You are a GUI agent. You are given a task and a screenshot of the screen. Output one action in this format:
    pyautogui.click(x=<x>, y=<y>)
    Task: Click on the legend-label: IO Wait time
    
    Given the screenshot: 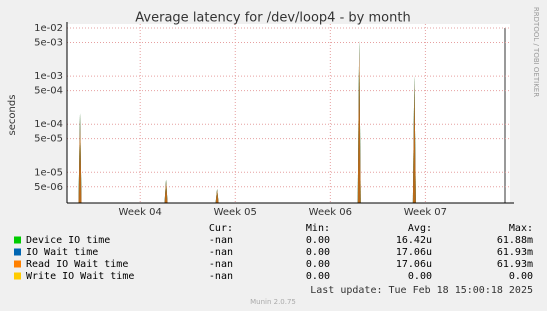 What is the action you would take?
    pyautogui.click(x=62, y=252)
    